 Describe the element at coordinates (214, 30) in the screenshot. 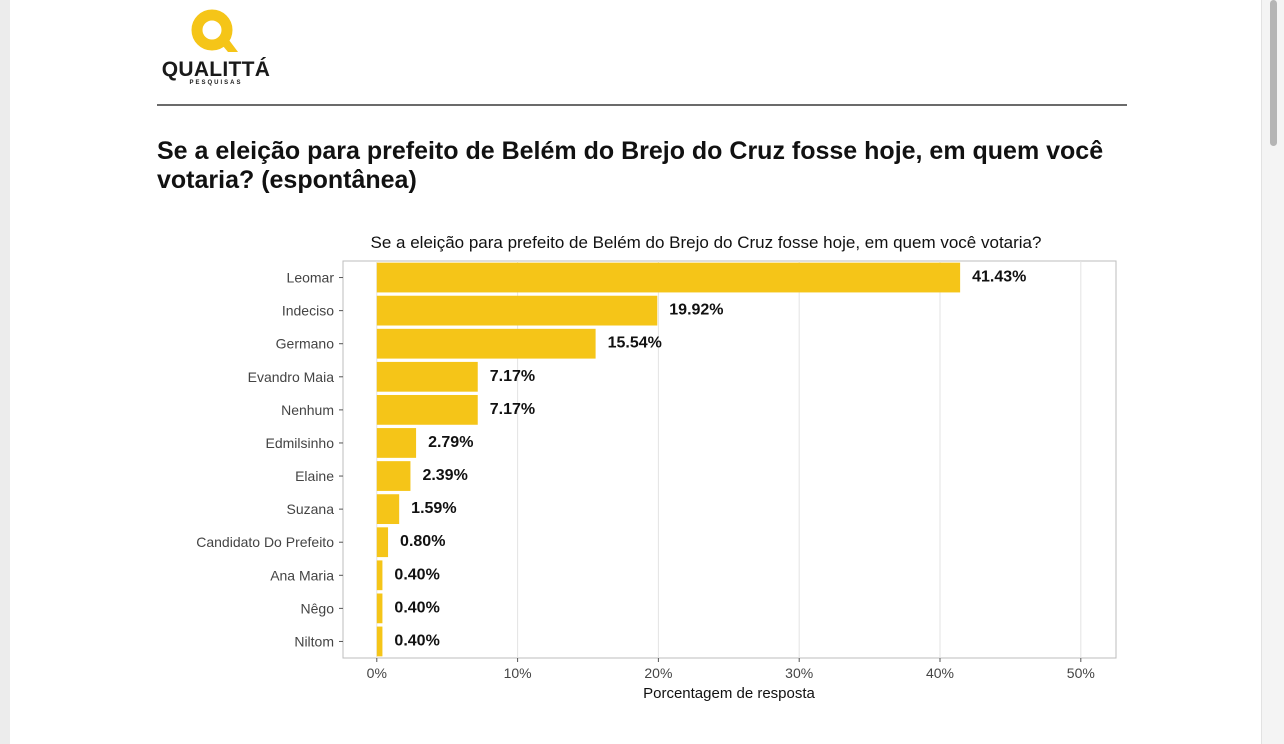

I see `q-logo-icon` at that location.